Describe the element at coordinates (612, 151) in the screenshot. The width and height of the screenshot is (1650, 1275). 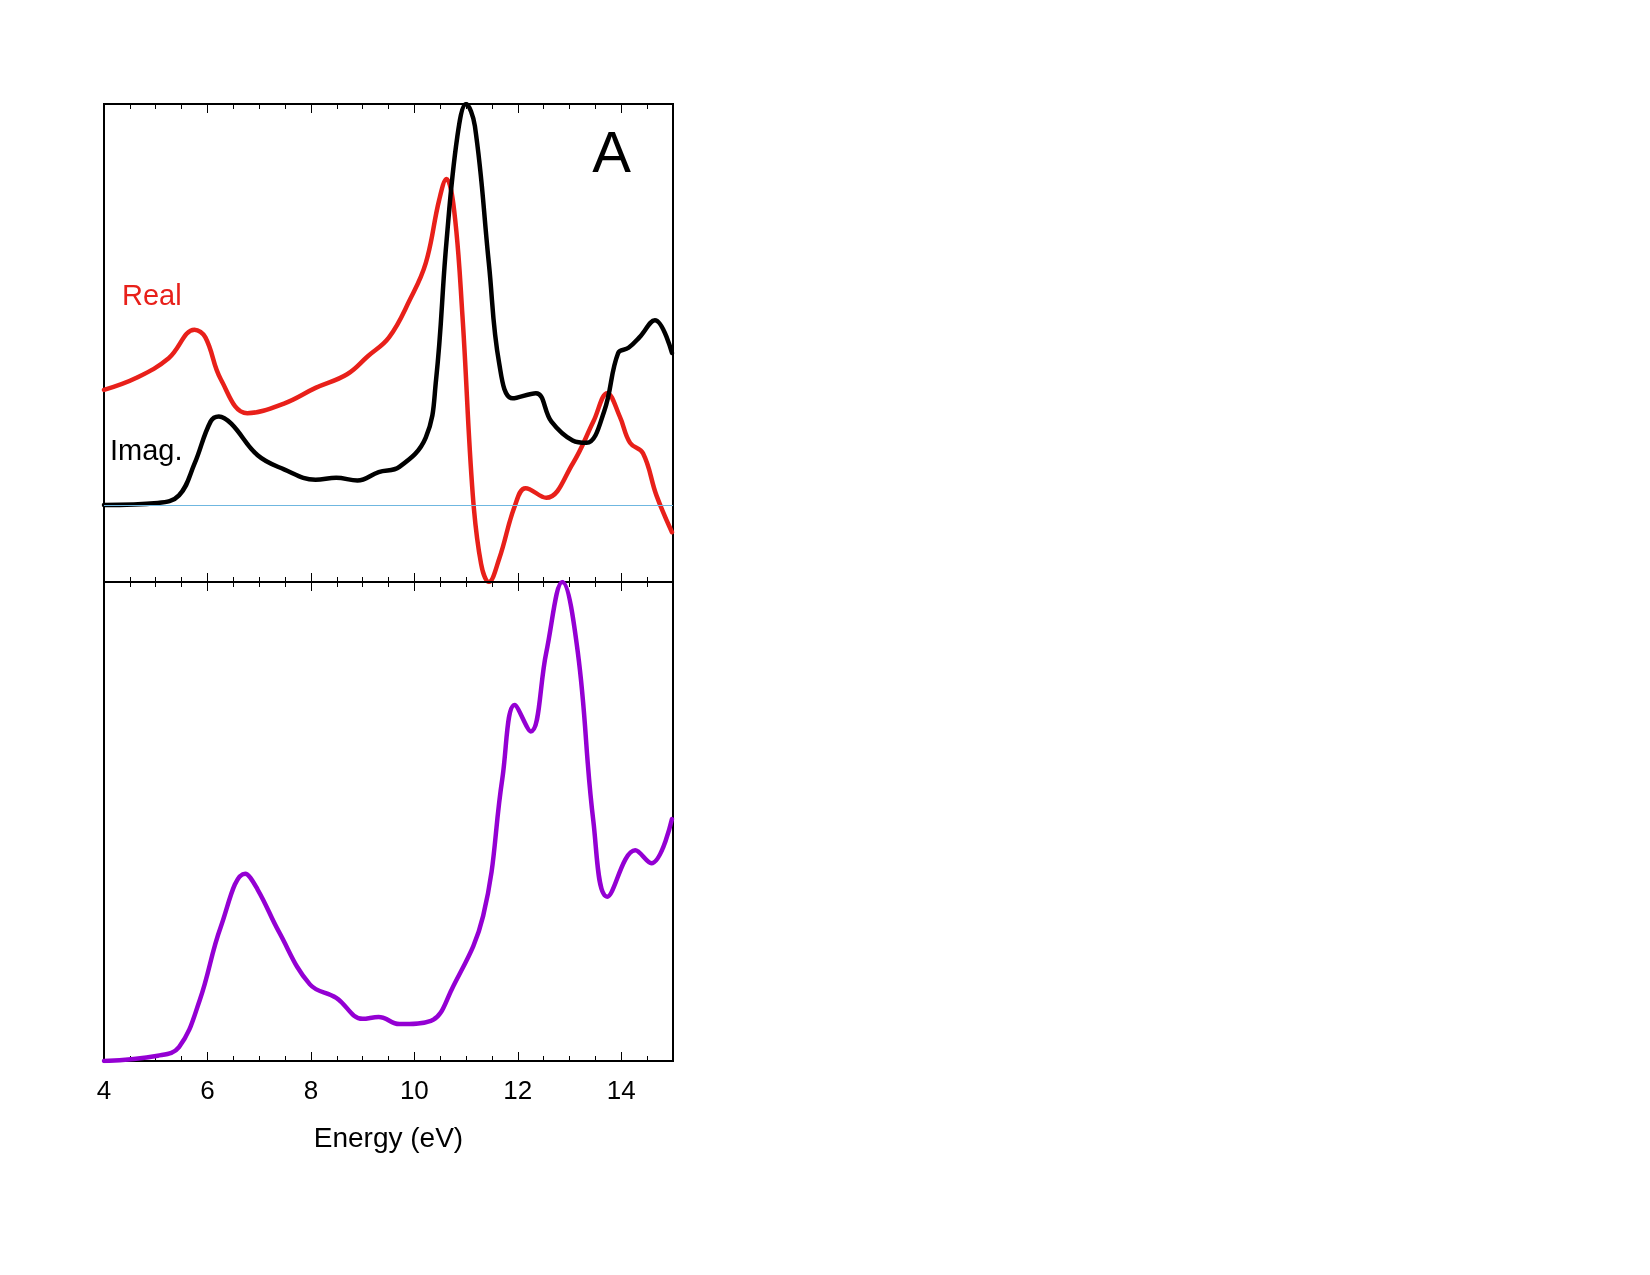
I see `annotation: A` at that location.